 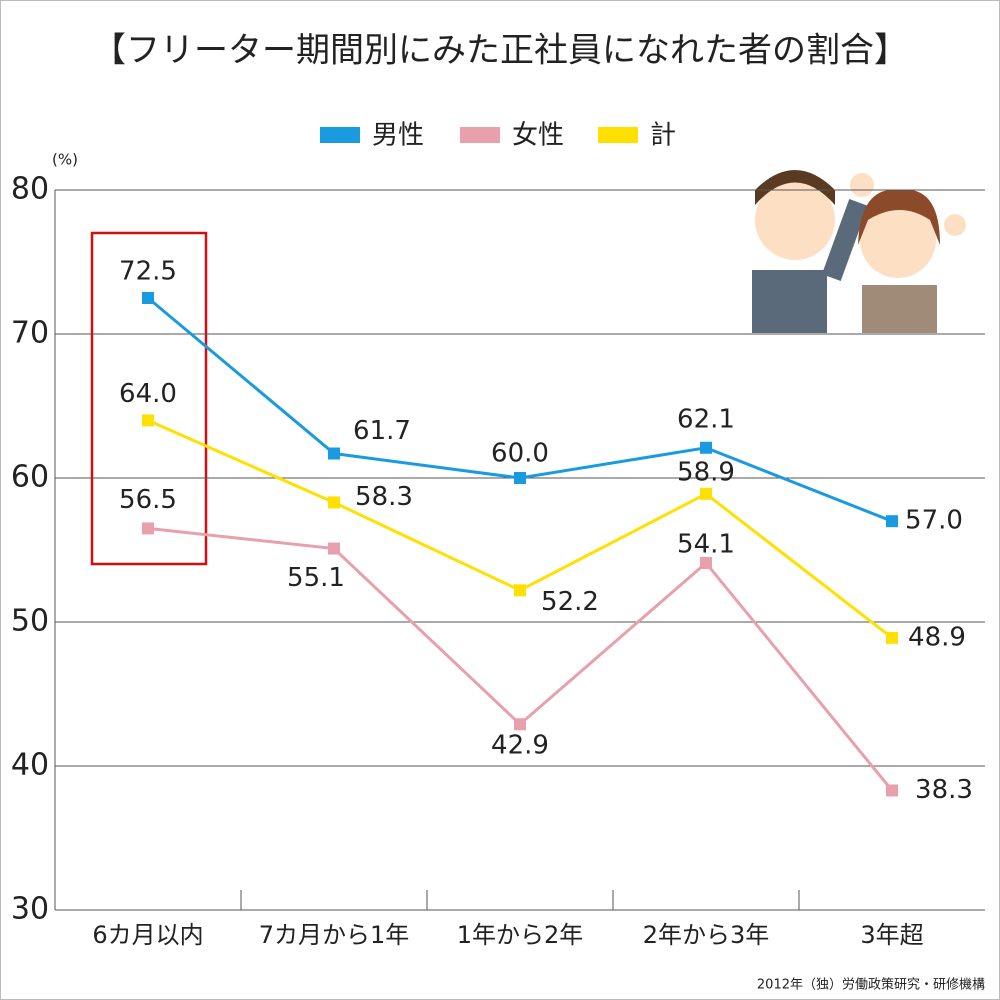 I want to click on data-label: 56.5, so click(x=148, y=500).